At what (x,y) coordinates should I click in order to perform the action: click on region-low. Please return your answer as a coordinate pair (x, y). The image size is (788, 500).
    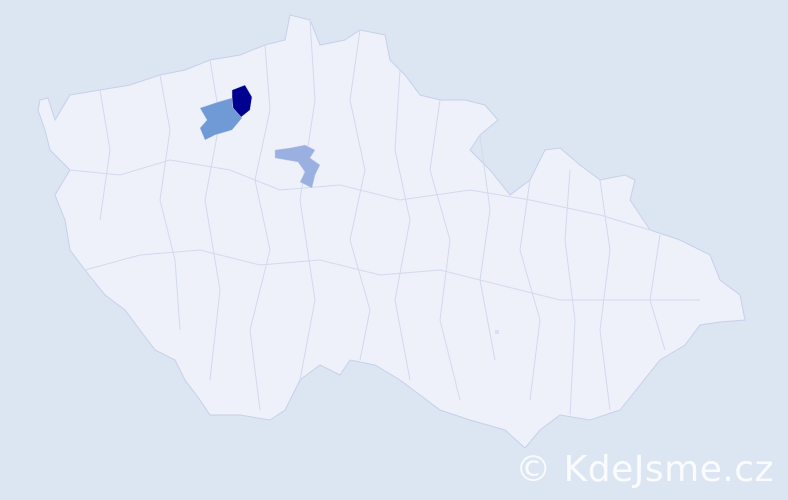
    Looking at the image, I should click on (297, 166).